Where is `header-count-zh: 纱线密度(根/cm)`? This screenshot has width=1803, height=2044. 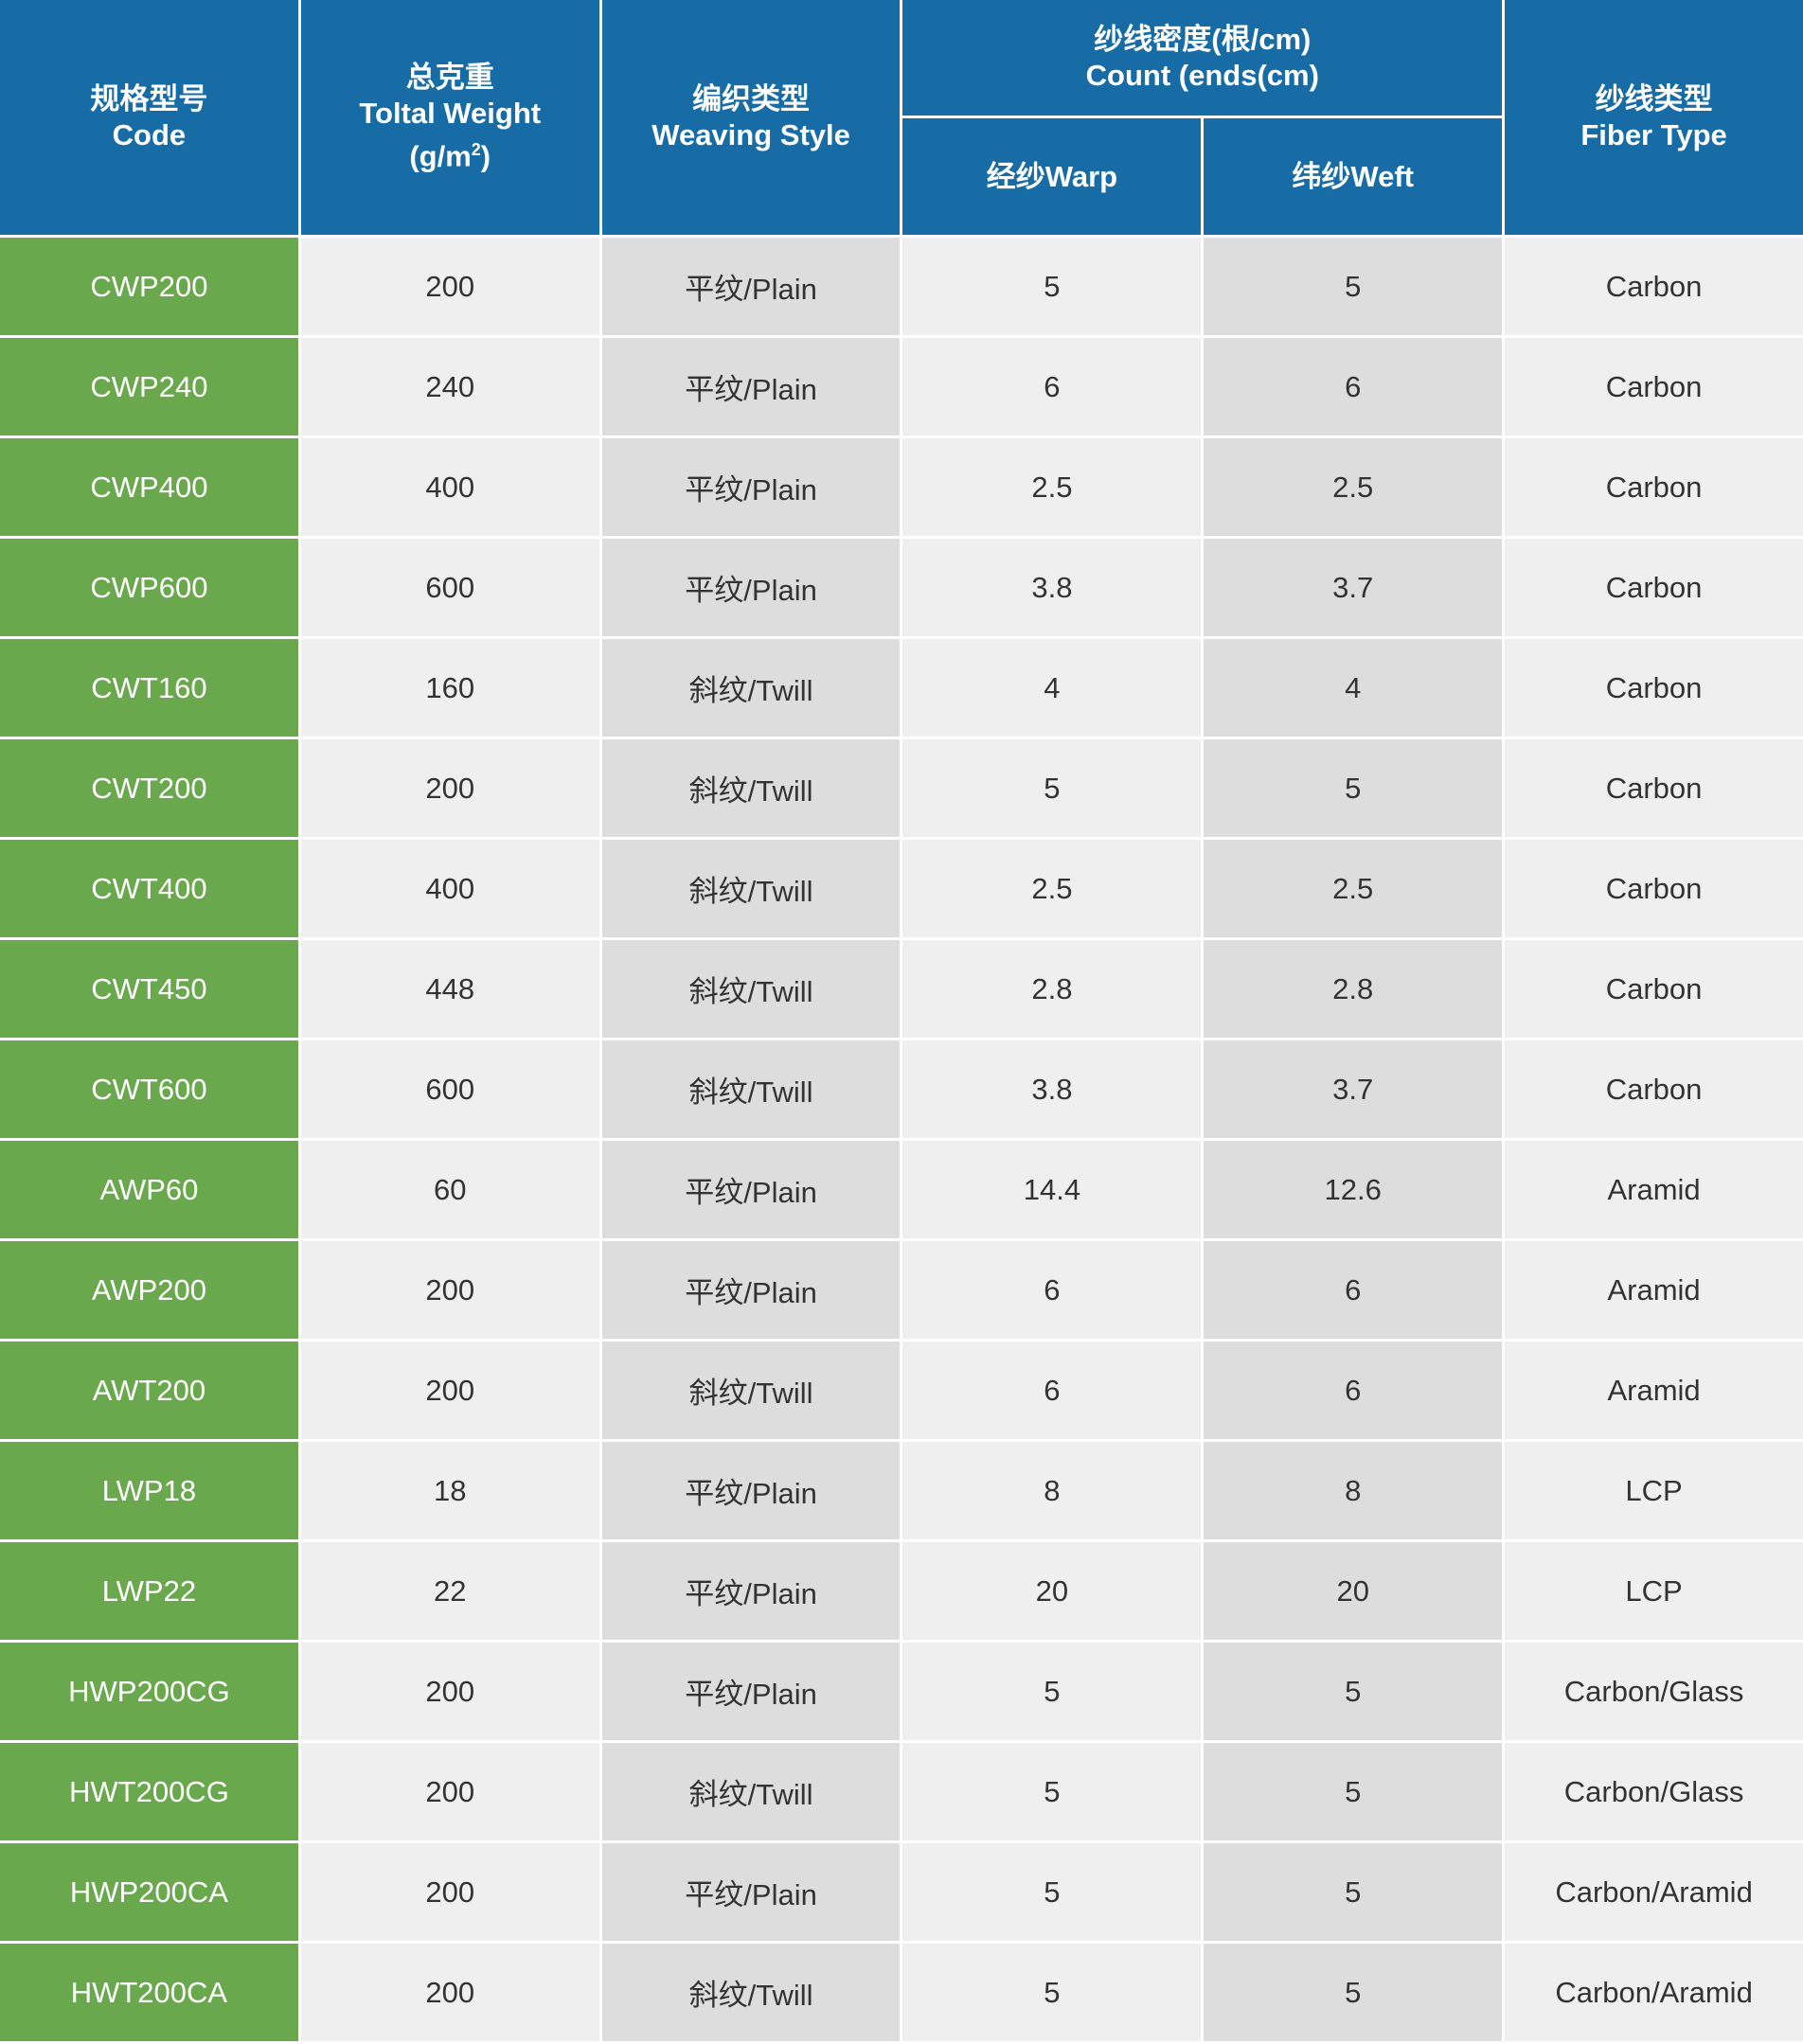
header-count-zh: 纱线密度(根/cm) is located at coordinates (1203, 39).